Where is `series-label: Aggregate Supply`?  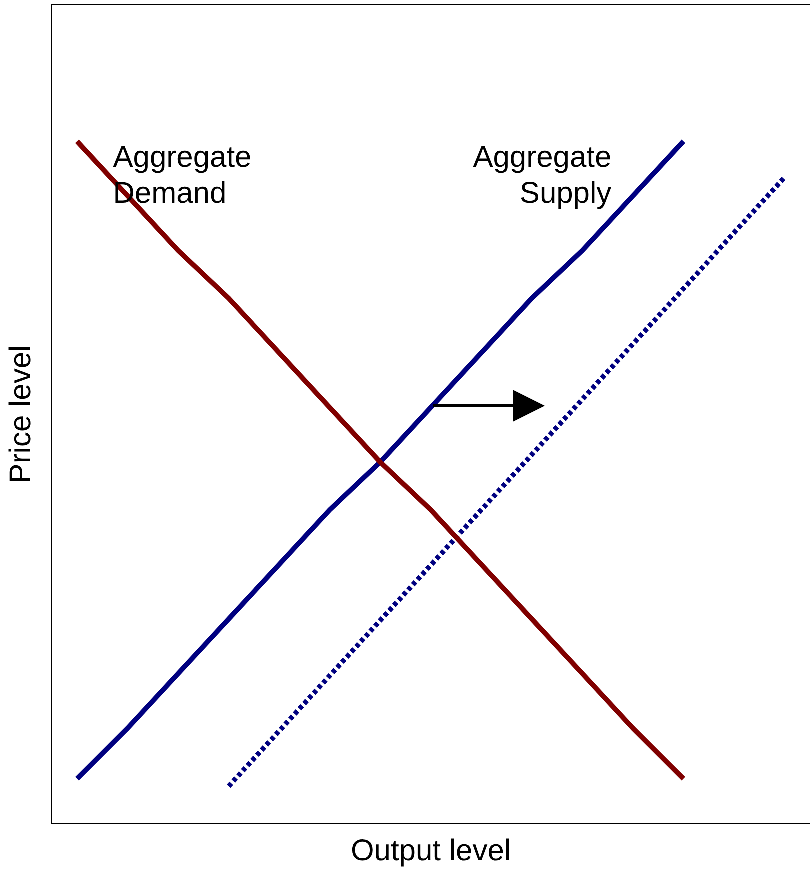
series-label: Aggregate Supply is located at coordinates (542, 175).